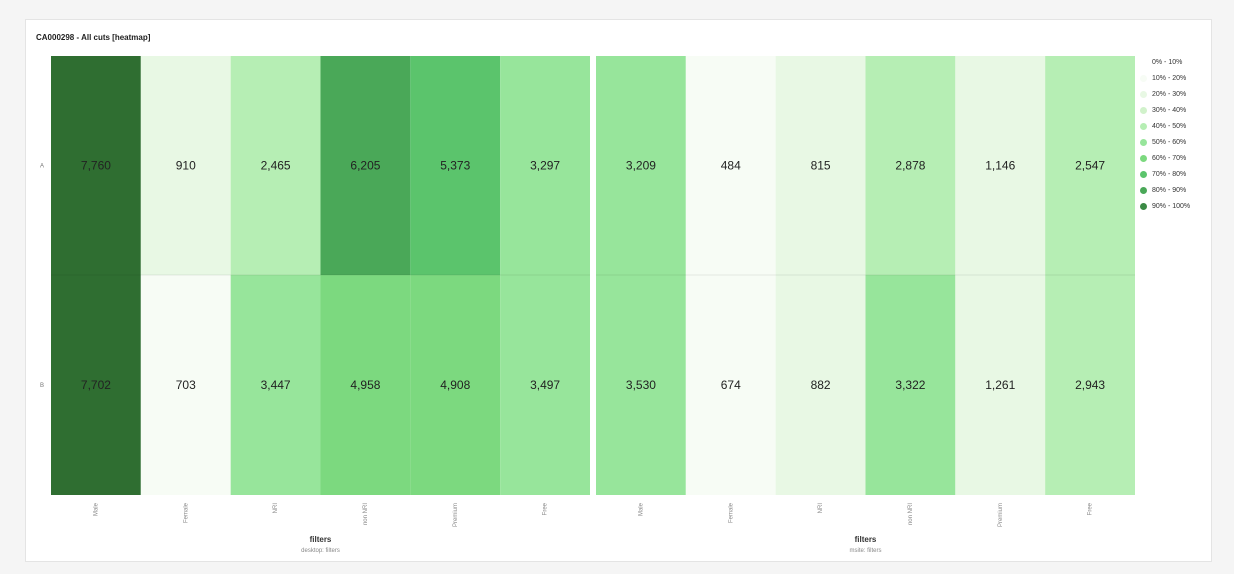 The width and height of the screenshot is (1234, 574). I want to click on cell-value: 5,373, so click(455, 166).